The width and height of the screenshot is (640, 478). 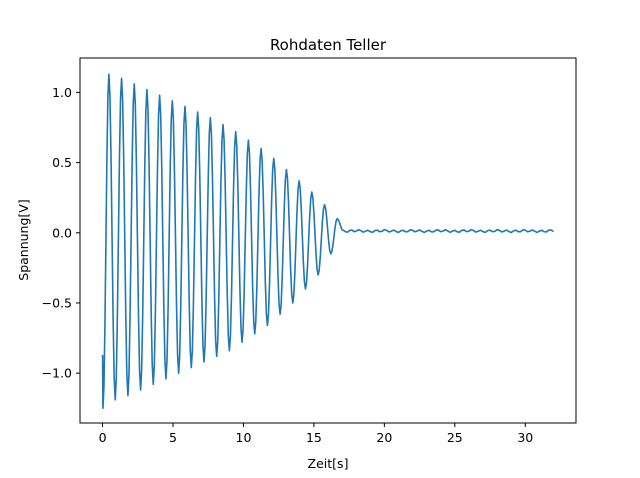 I want to click on x-tick-label: 20, so click(x=384, y=437).